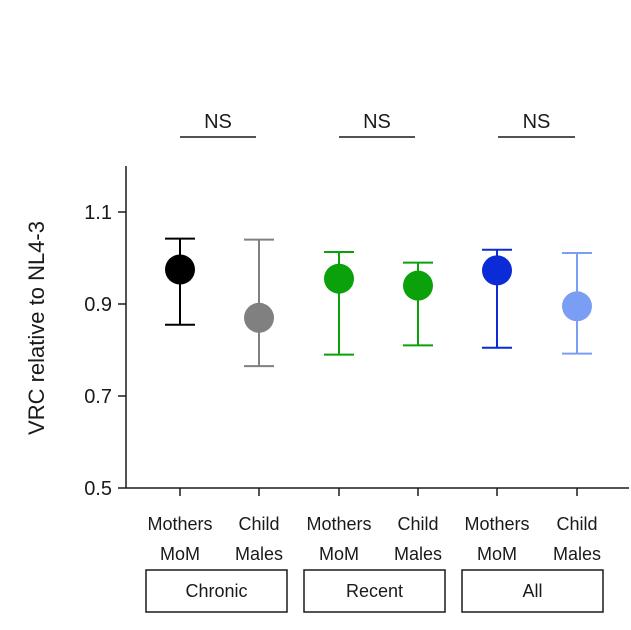 The height and width of the screenshot is (630, 631). Describe the element at coordinates (378, 302) in the screenshot. I see `data-marks` at that location.